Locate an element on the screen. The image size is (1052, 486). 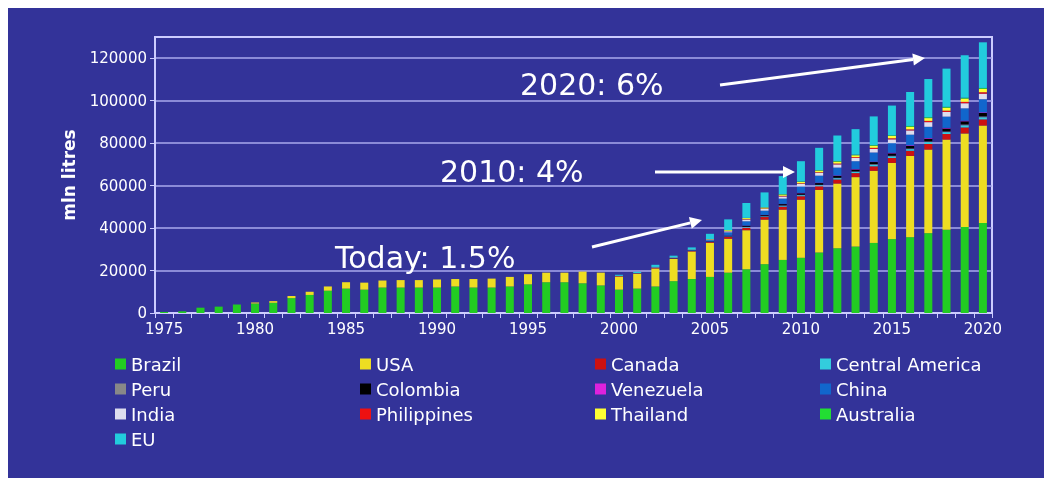
legend-label: Canada is located at coordinates (645, 364).